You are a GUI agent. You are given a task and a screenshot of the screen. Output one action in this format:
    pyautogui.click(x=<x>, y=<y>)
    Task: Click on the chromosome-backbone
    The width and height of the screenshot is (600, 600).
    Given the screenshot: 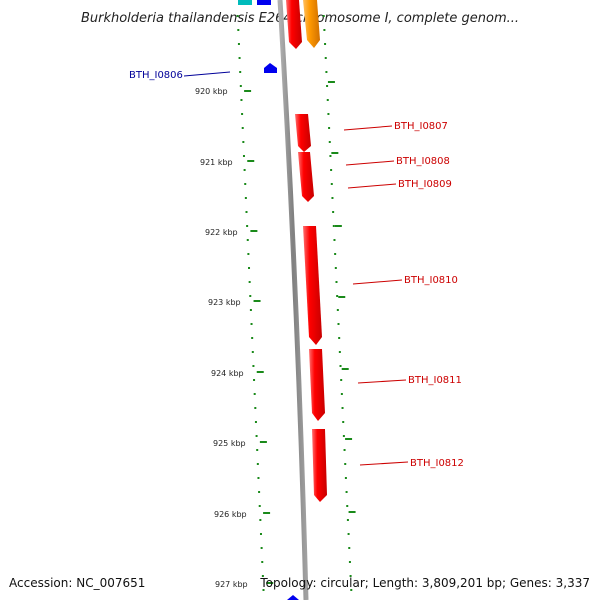 What is the action you would take?
    pyautogui.click(x=293, y=300)
    